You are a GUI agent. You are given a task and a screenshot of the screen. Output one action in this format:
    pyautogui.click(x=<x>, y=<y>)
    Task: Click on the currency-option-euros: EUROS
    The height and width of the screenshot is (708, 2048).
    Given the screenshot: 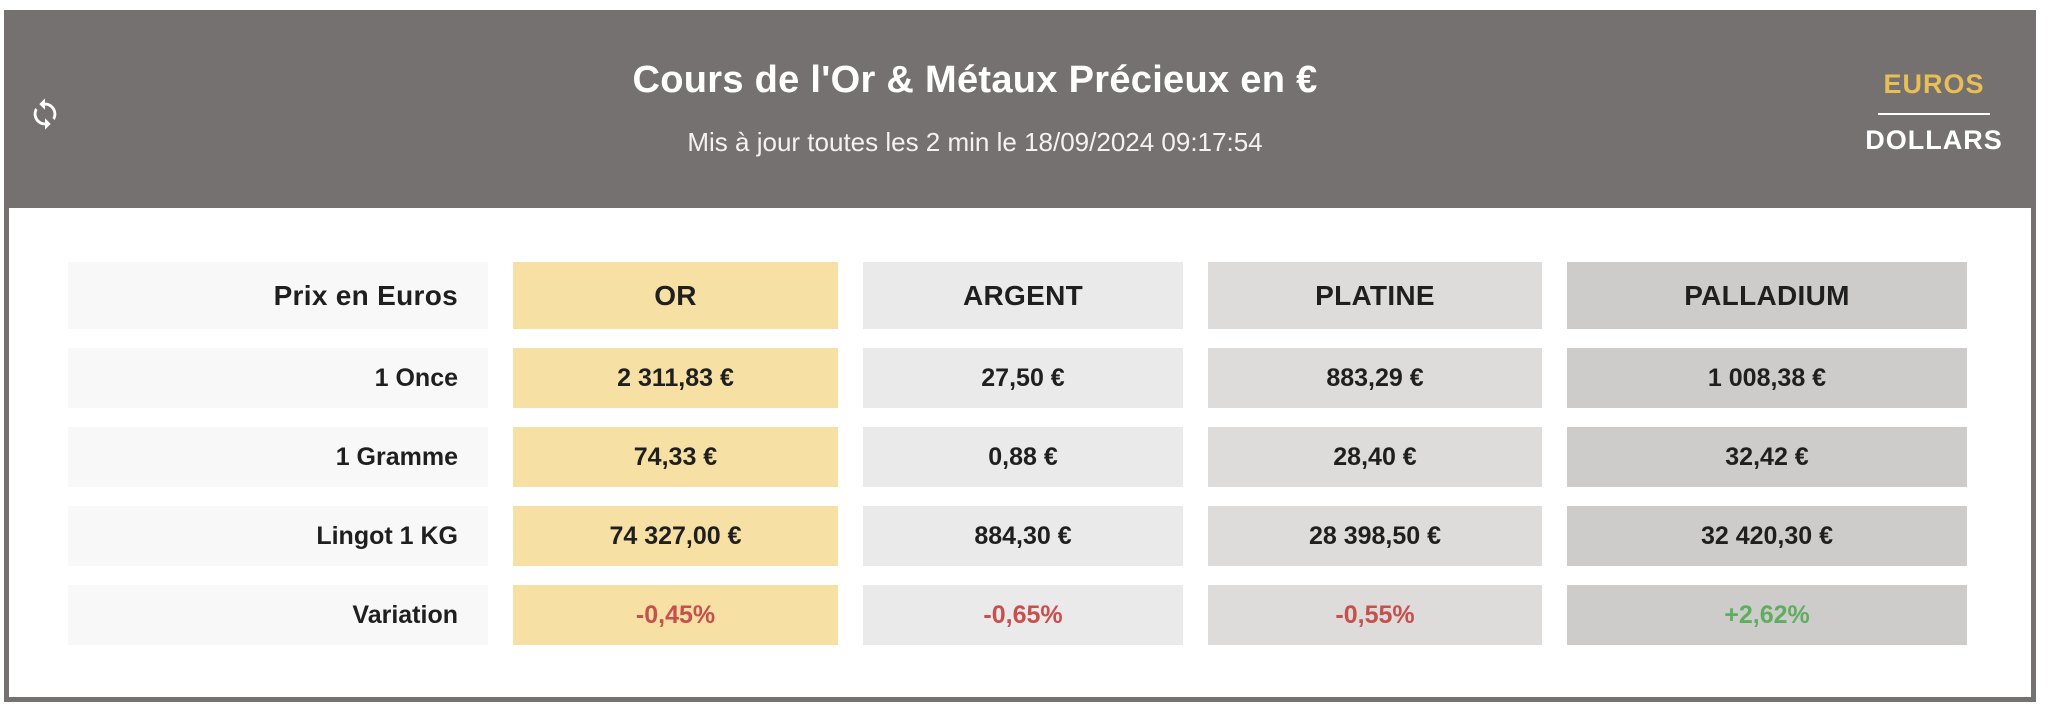 What is the action you would take?
    pyautogui.click(x=1934, y=84)
    